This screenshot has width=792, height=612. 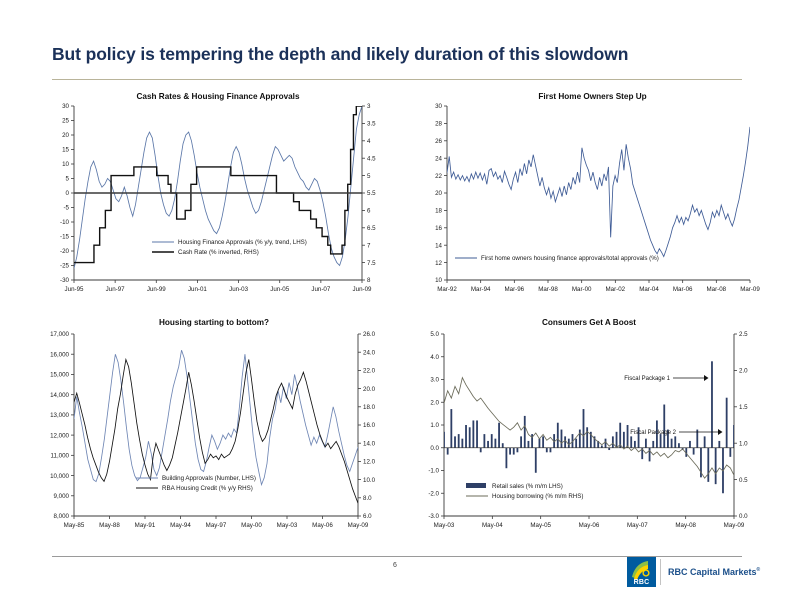 What do you see at coordinates (592, 96) in the screenshot?
I see `chart-title: First Home Owners Step Up` at bounding box center [592, 96].